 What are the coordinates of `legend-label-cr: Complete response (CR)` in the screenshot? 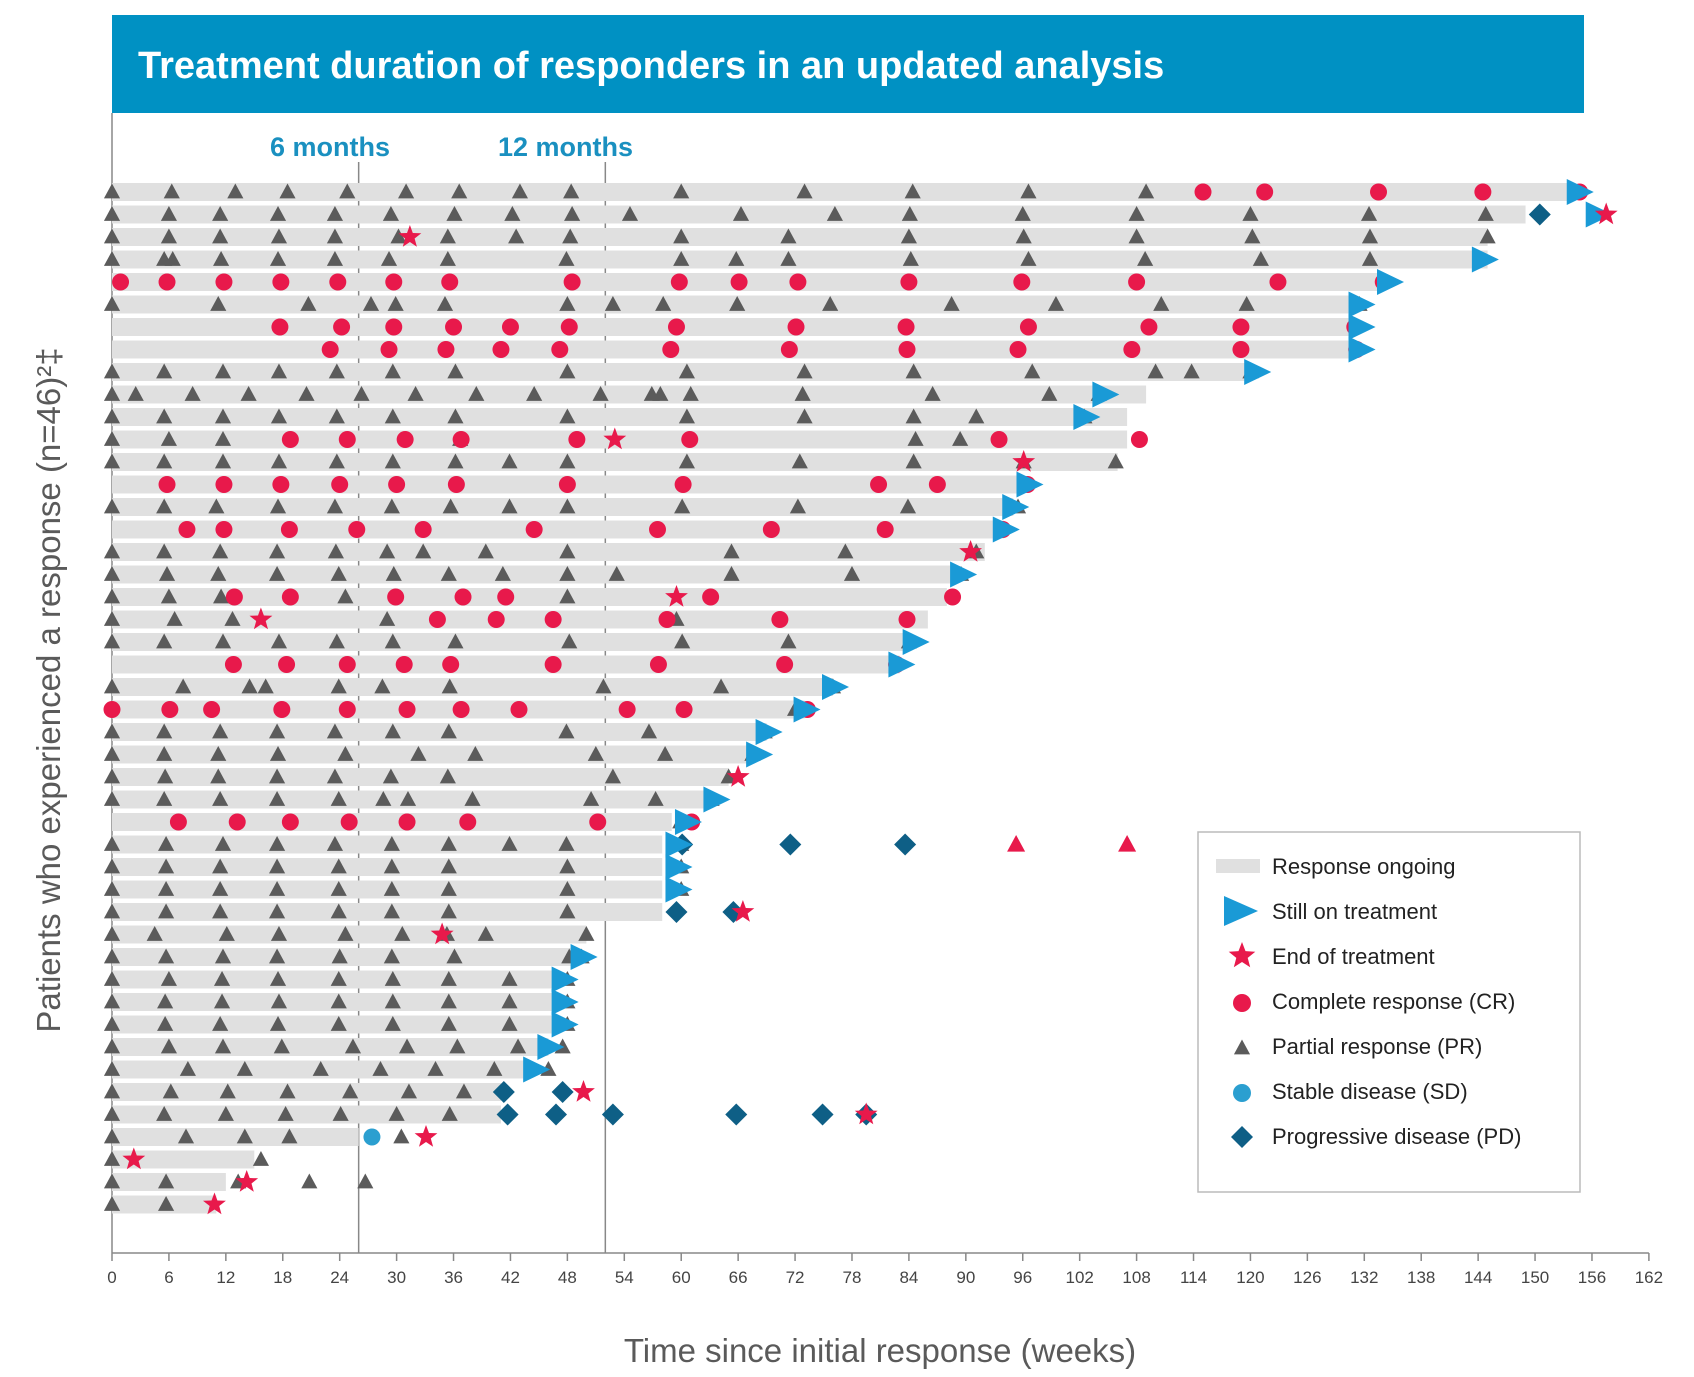 It's located at (1393, 1001).